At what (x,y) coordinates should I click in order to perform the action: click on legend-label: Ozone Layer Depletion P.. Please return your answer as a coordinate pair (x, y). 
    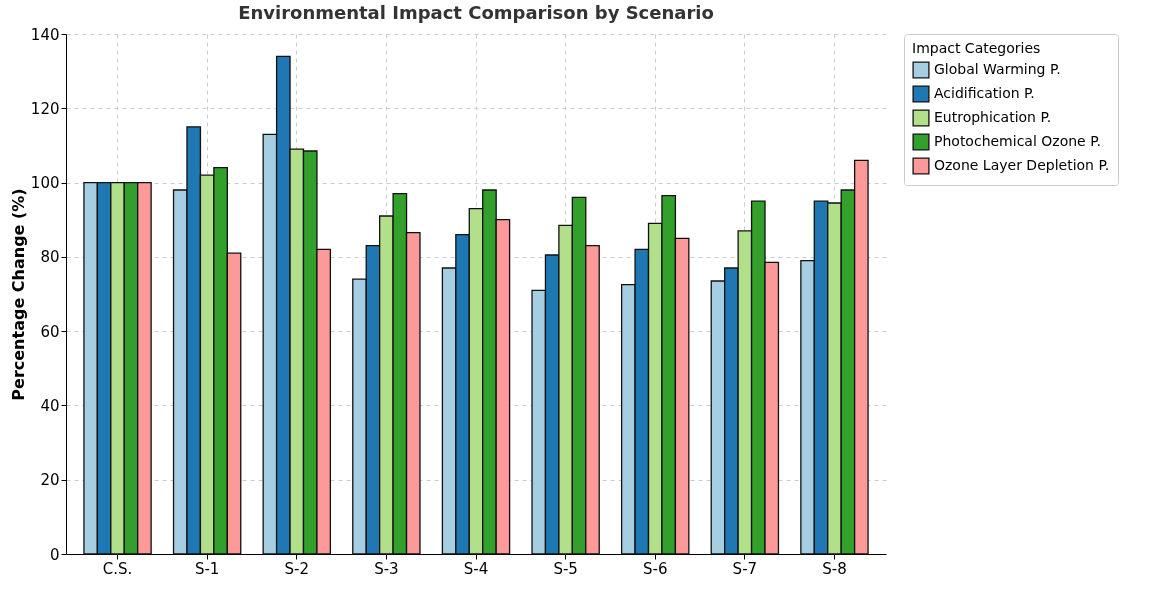
    Looking at the image, I should click on (1022, 165).